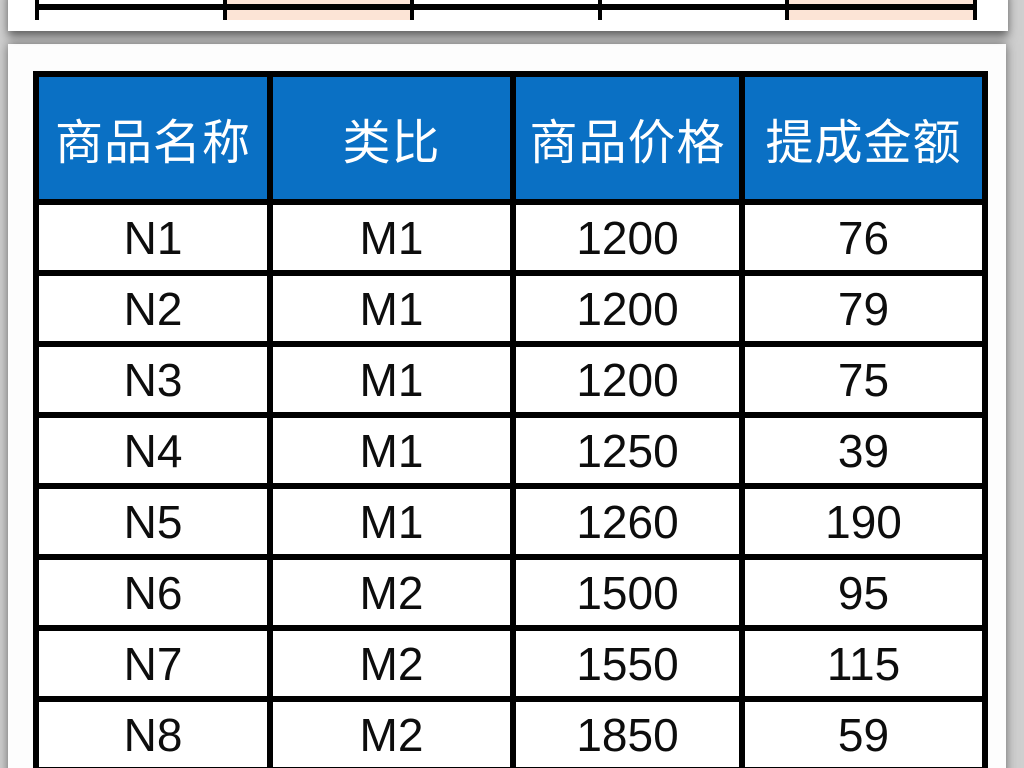  Describe the element at coordinates (627, 138) in the screenshot. I see `column-header-price: 商品价格` at that location.